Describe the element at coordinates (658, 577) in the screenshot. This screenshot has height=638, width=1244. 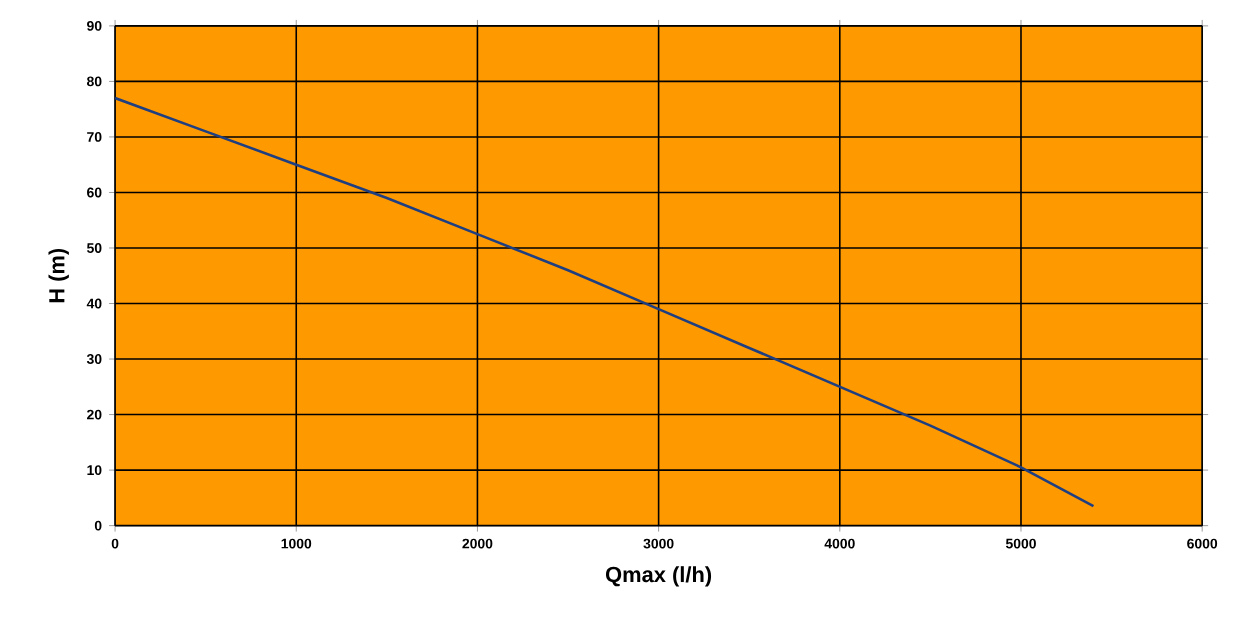
I see `x-axis-title: Qmax (l/h)` at that location.